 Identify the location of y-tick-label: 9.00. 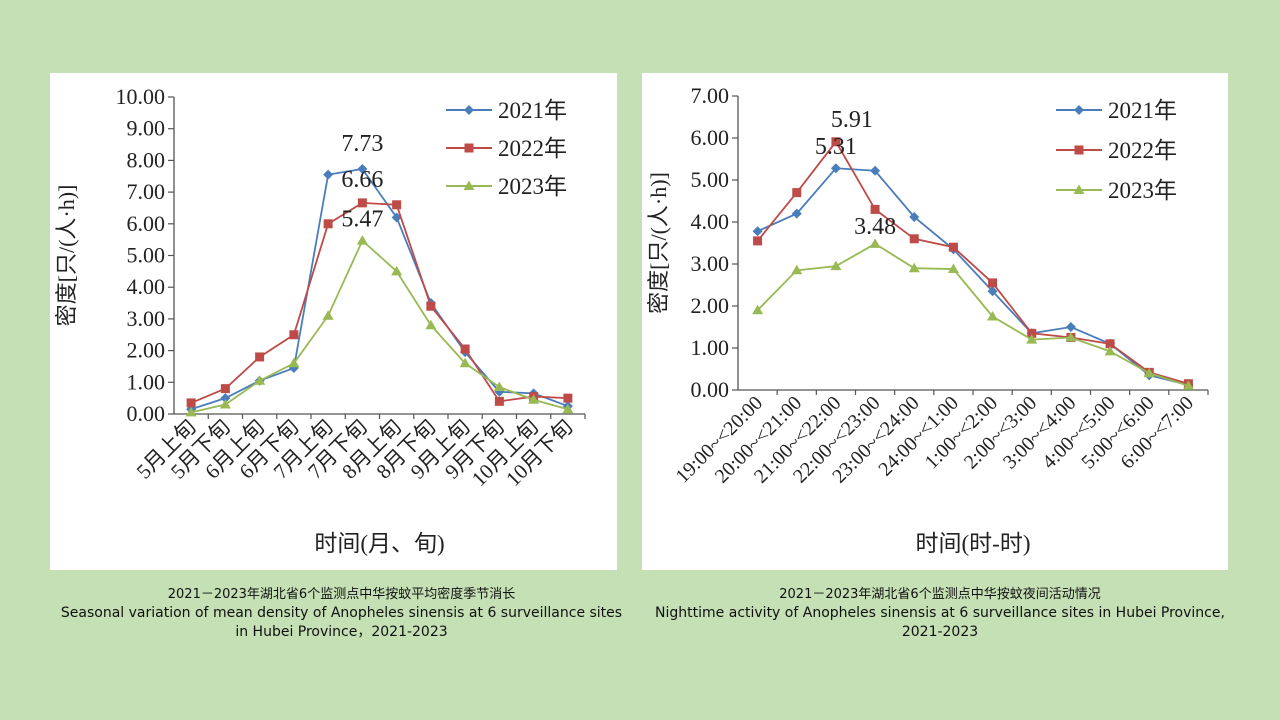
(146, 128).